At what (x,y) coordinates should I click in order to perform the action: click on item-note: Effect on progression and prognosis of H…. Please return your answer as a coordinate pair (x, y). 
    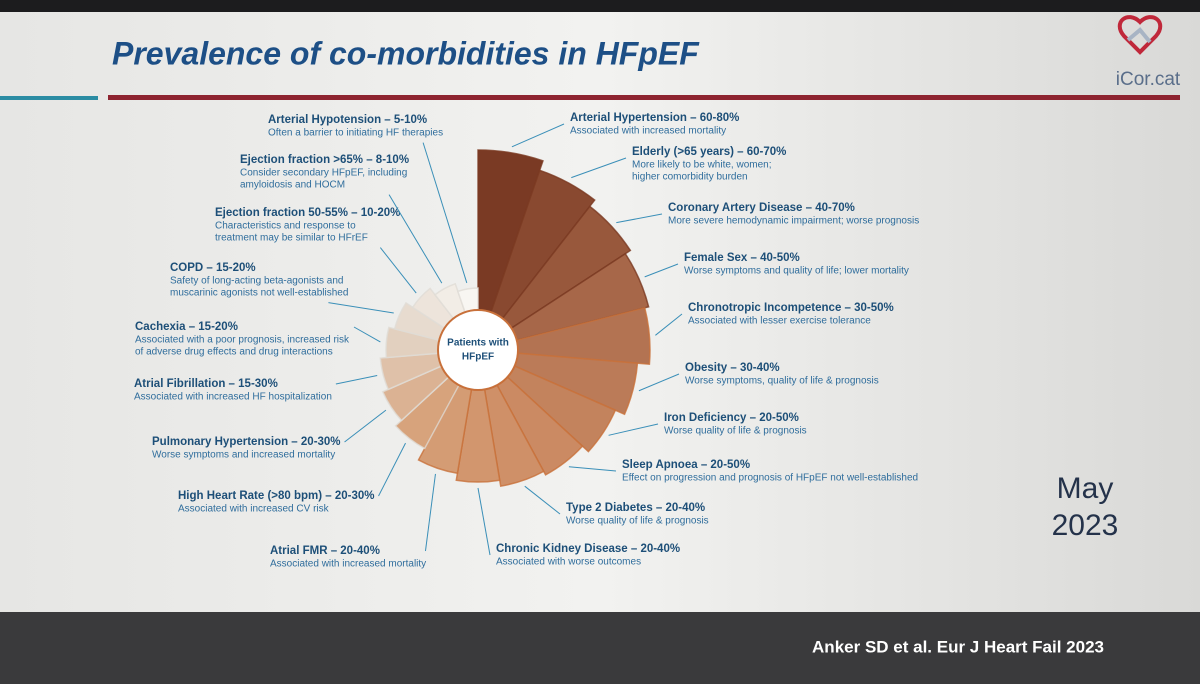
    Looking at the image, I should click on (770, 478).